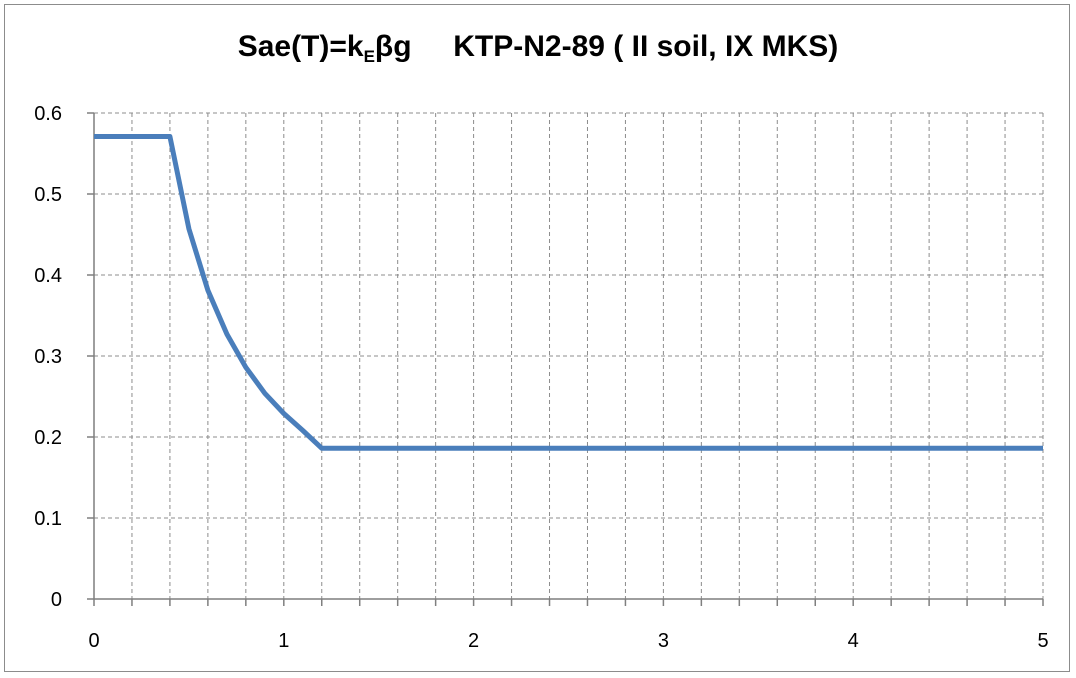  I want to click on y-tick-label: 0.4, so click(48, 276).